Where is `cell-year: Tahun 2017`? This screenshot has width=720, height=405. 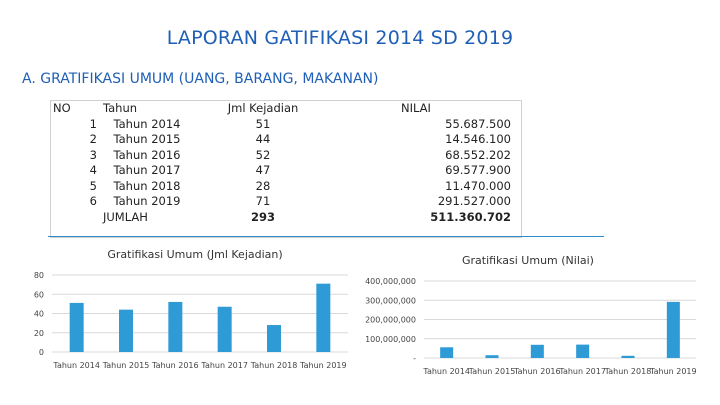
cell-year: Tahun 2017 is located at coordinates (147, 170).